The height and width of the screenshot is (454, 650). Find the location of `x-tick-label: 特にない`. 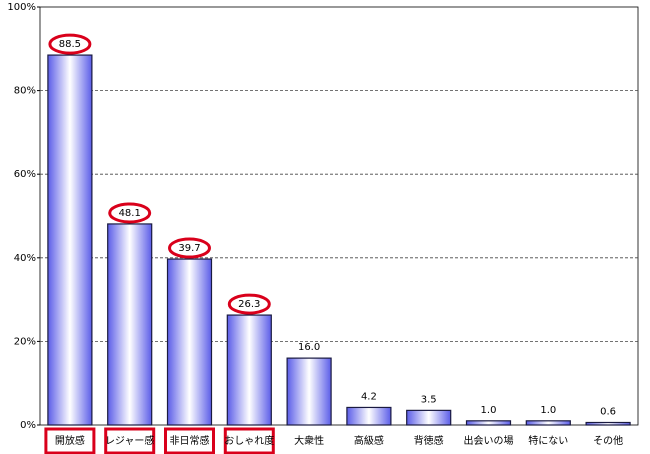

x-tick-label: 特にない is located at coordinates (548, 441).